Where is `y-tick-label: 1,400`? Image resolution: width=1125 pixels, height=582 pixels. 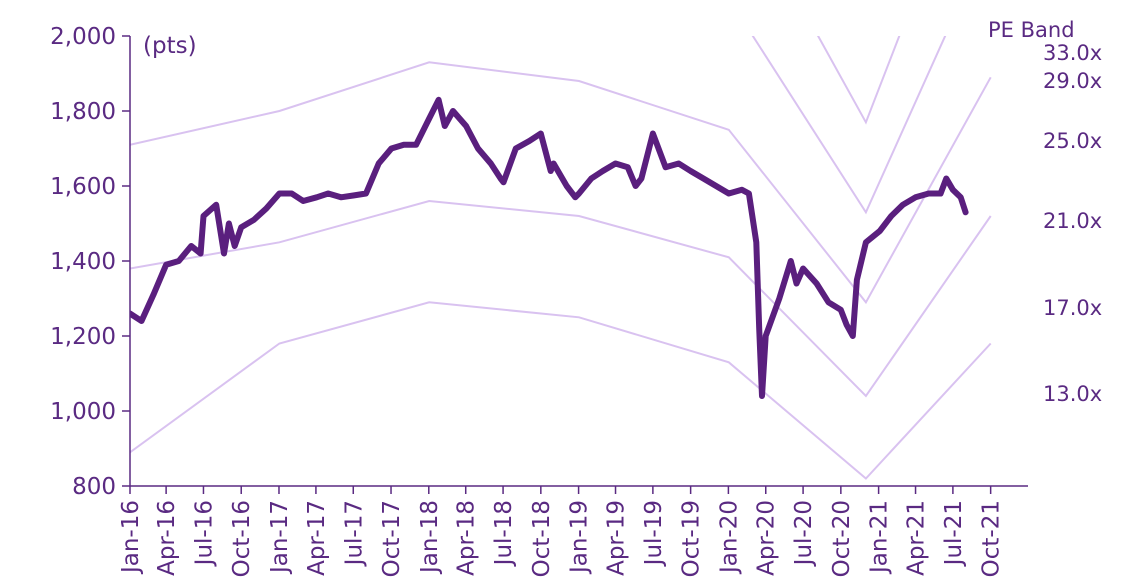
y-tick-label: 1,400 is located at coordinates (83, 262).